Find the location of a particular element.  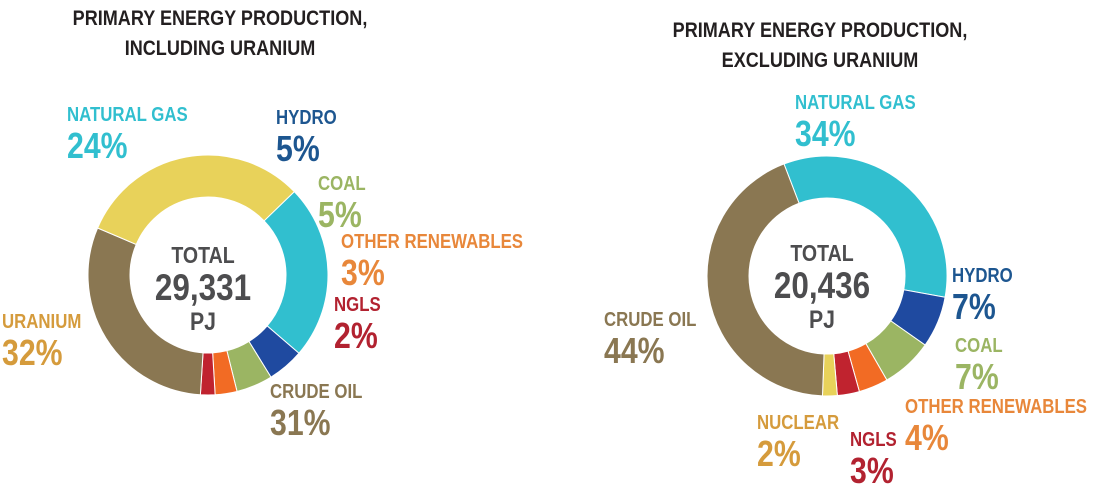

label-hydro: HYDRO 7% is located at coordinates (982, 295).